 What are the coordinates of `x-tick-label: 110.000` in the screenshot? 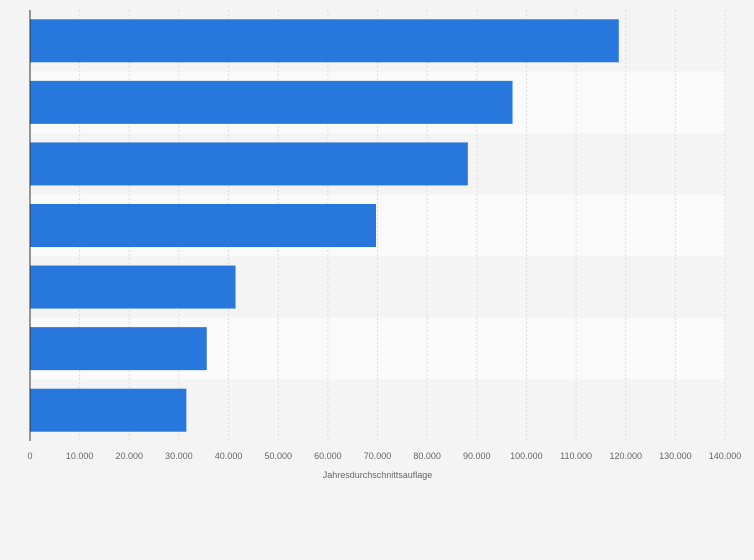 It's located at (576, 456).